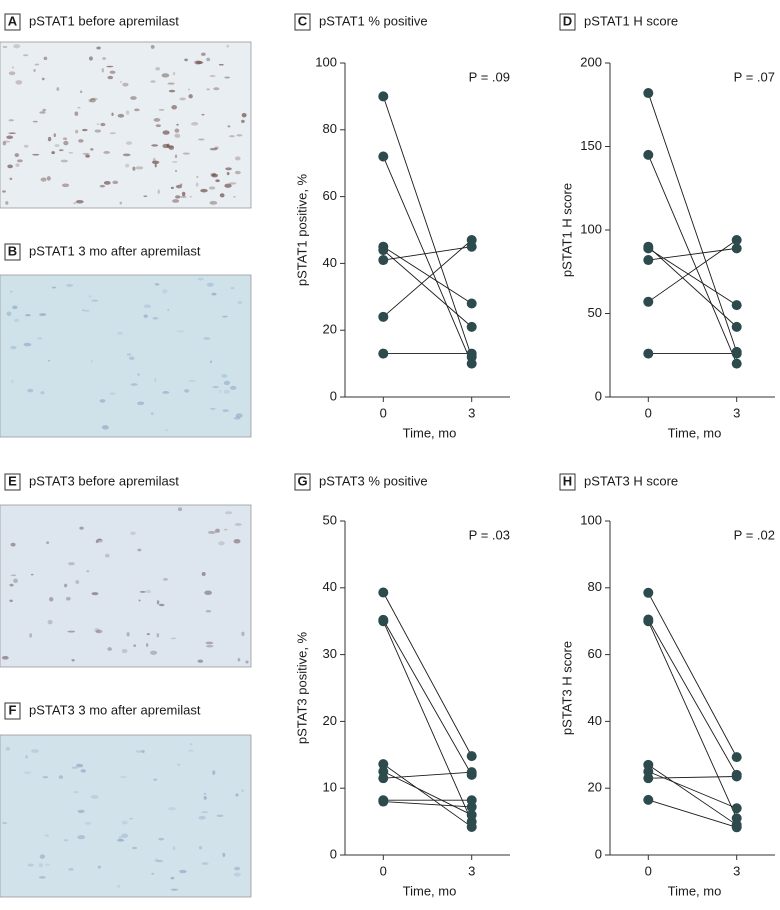 The height and width of the screenshot is (910, 780). I want to click on p-value-annotation: P = .03, so click(489, 534).